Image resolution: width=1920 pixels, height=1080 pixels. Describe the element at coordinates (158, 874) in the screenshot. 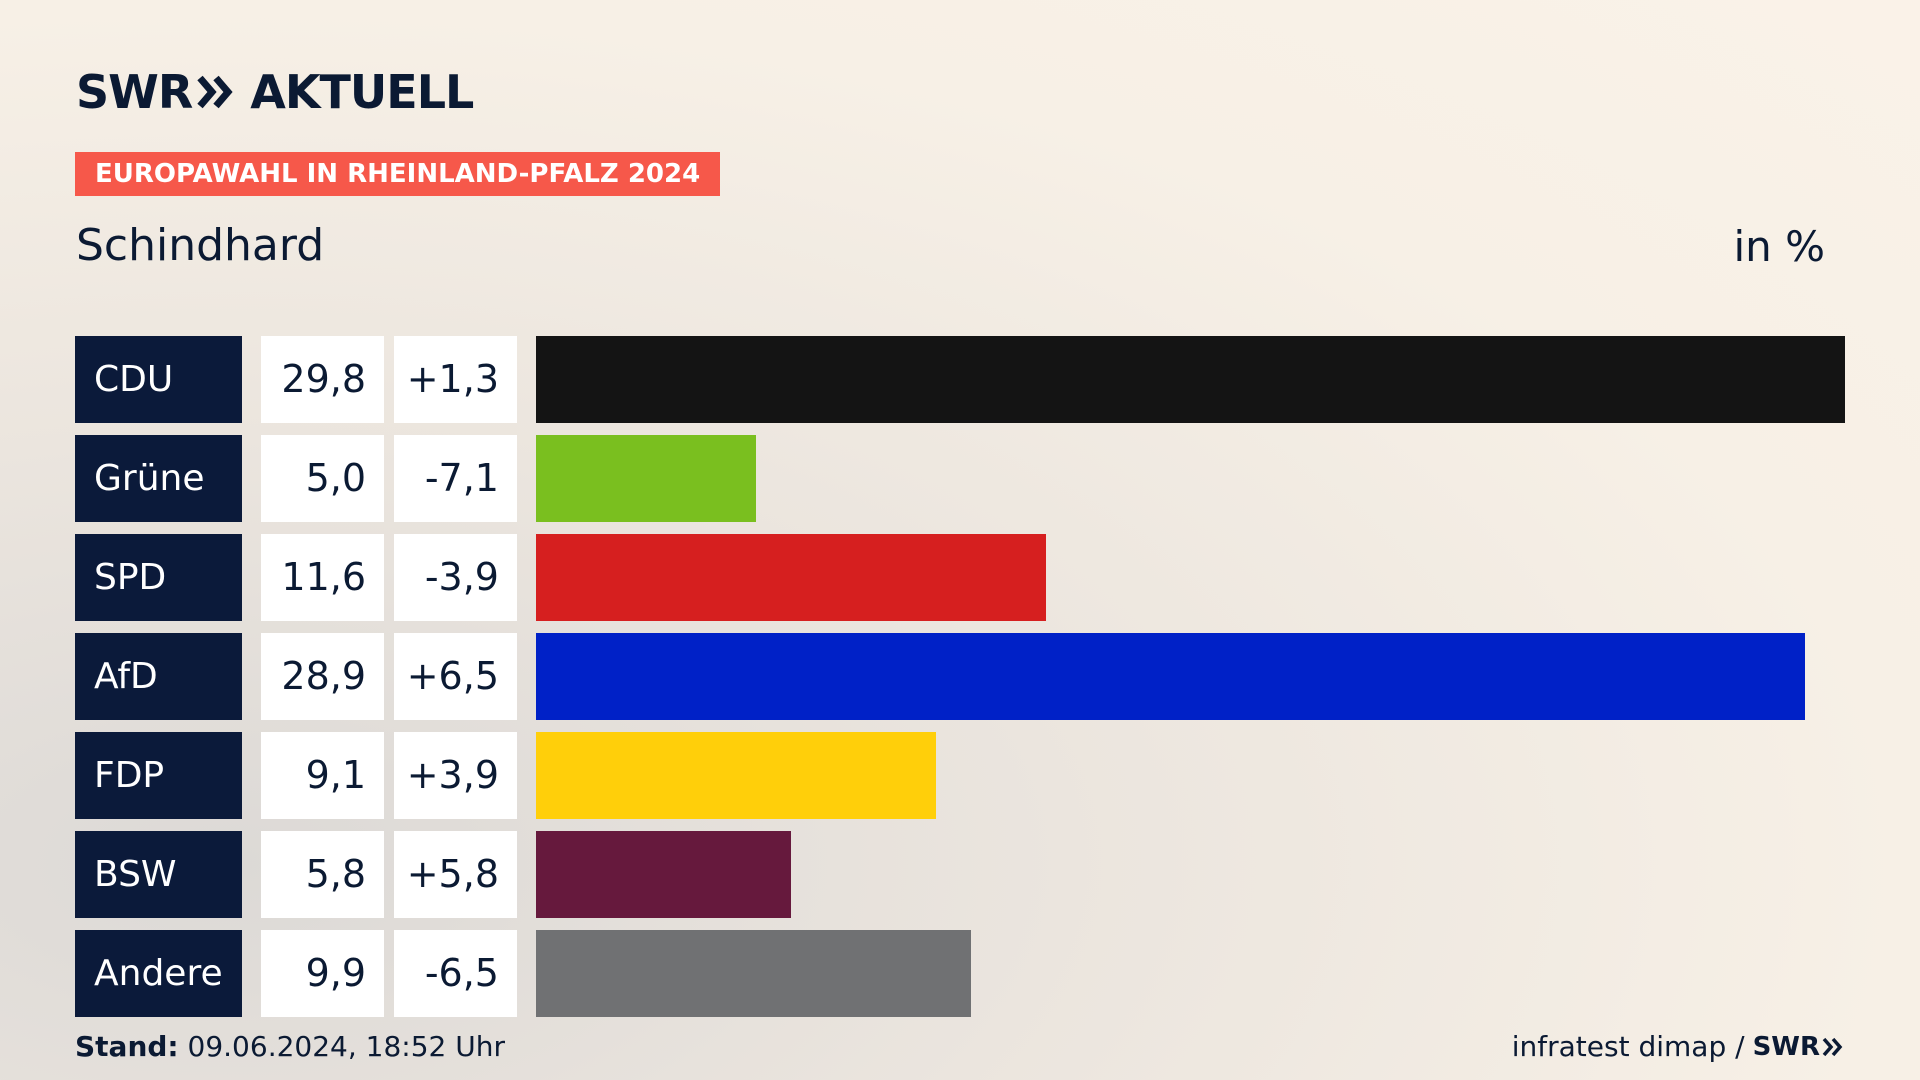

I see `party-label: BSW` at that location.